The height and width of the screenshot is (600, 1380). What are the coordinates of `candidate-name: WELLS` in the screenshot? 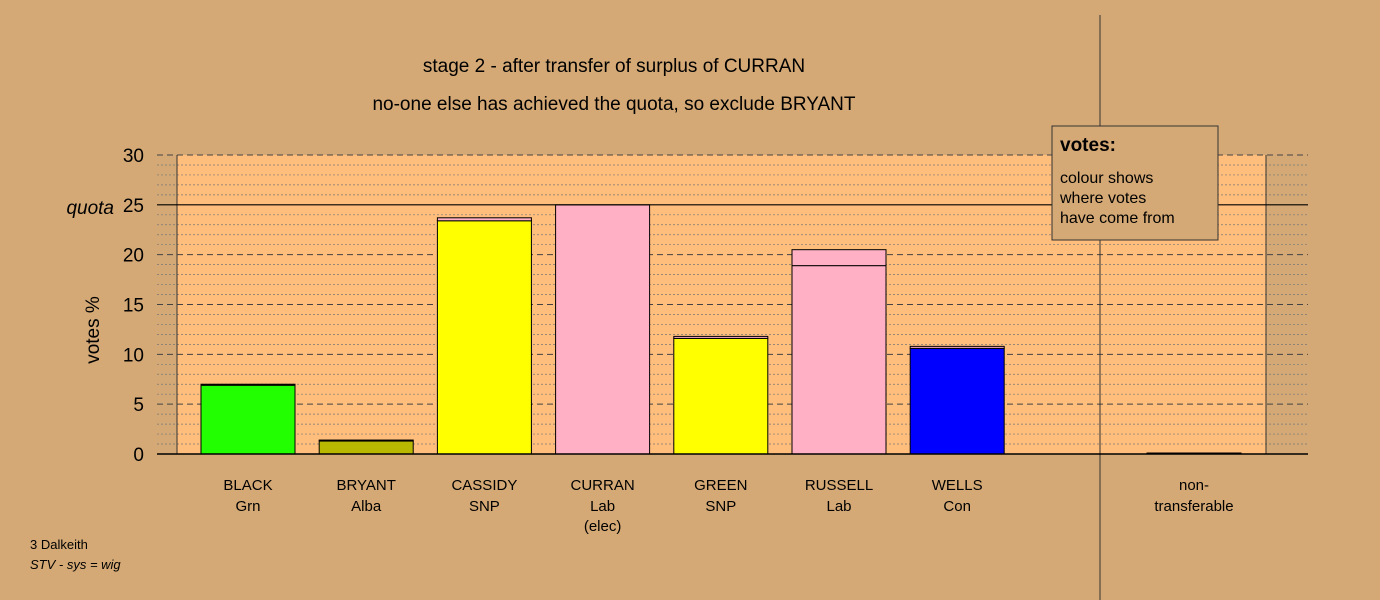 It's located at (957, 485).